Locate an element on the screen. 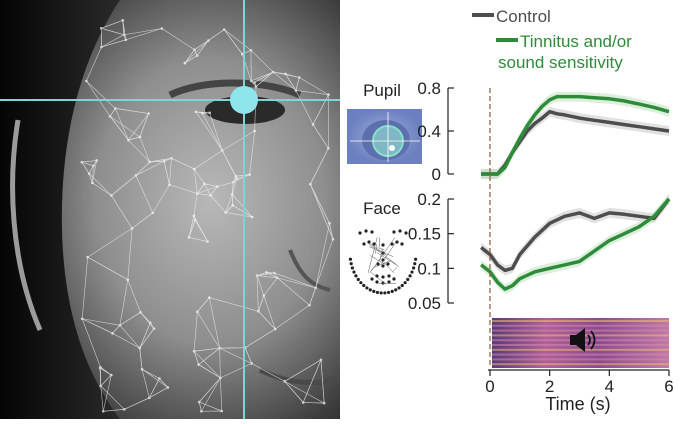  y-tick-label: 0.1 is located at coordinates (429, 268).